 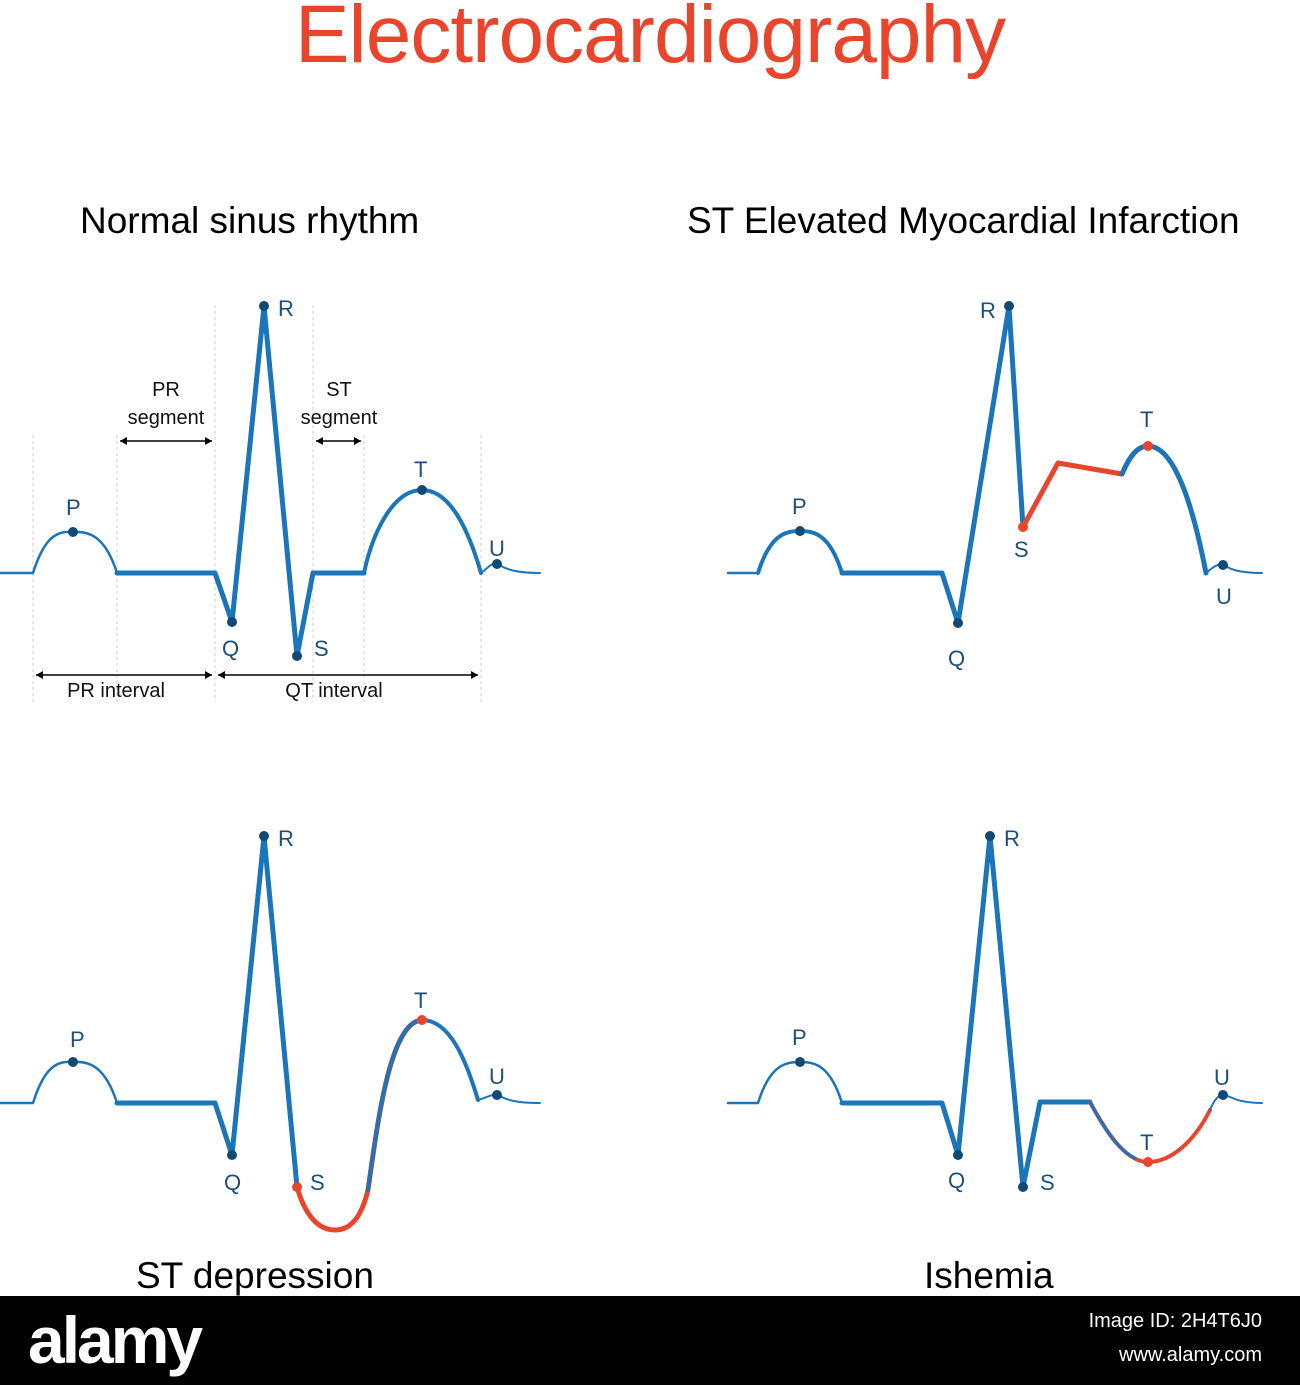 I want to click on image-id: Image ID: 2H4T6J0, so click(x=1175, y=1321).